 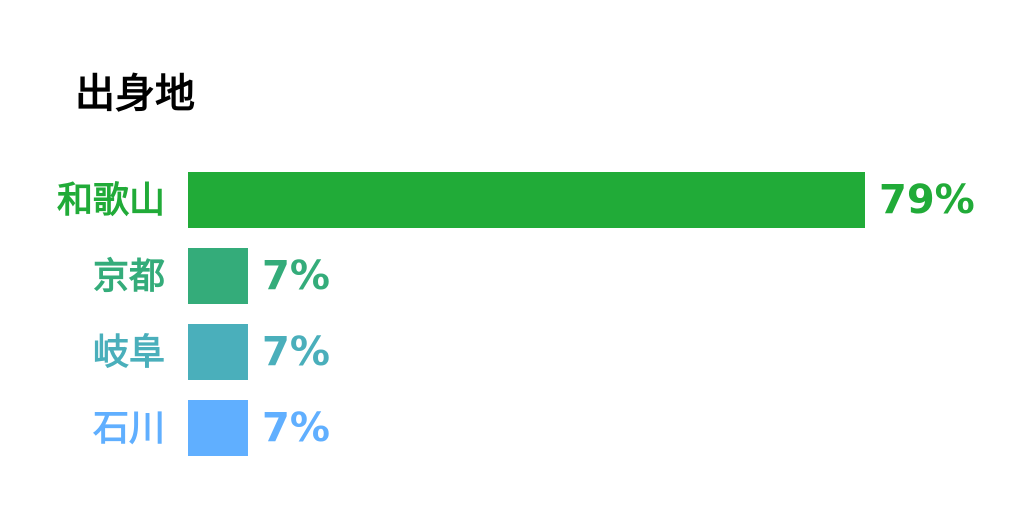 I want to click on chart-title: 出身地, so click(x=135, y=94).